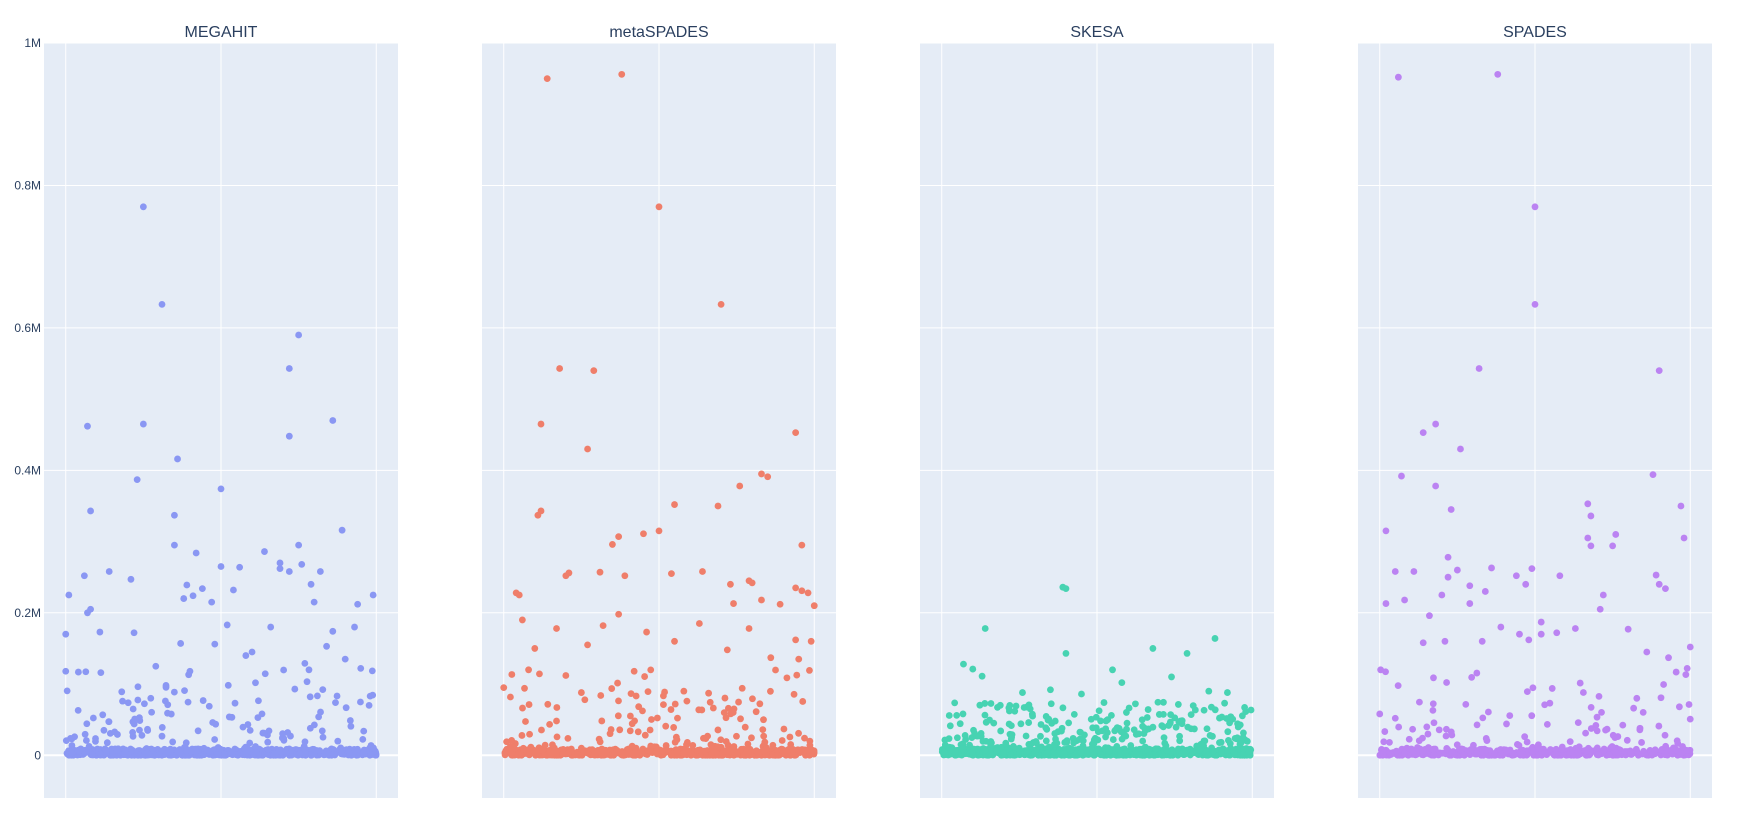 The width and height of the screenshot is (1738, 829). I want to click on y-tick-label-3: 0.6M, so click(27, 328).